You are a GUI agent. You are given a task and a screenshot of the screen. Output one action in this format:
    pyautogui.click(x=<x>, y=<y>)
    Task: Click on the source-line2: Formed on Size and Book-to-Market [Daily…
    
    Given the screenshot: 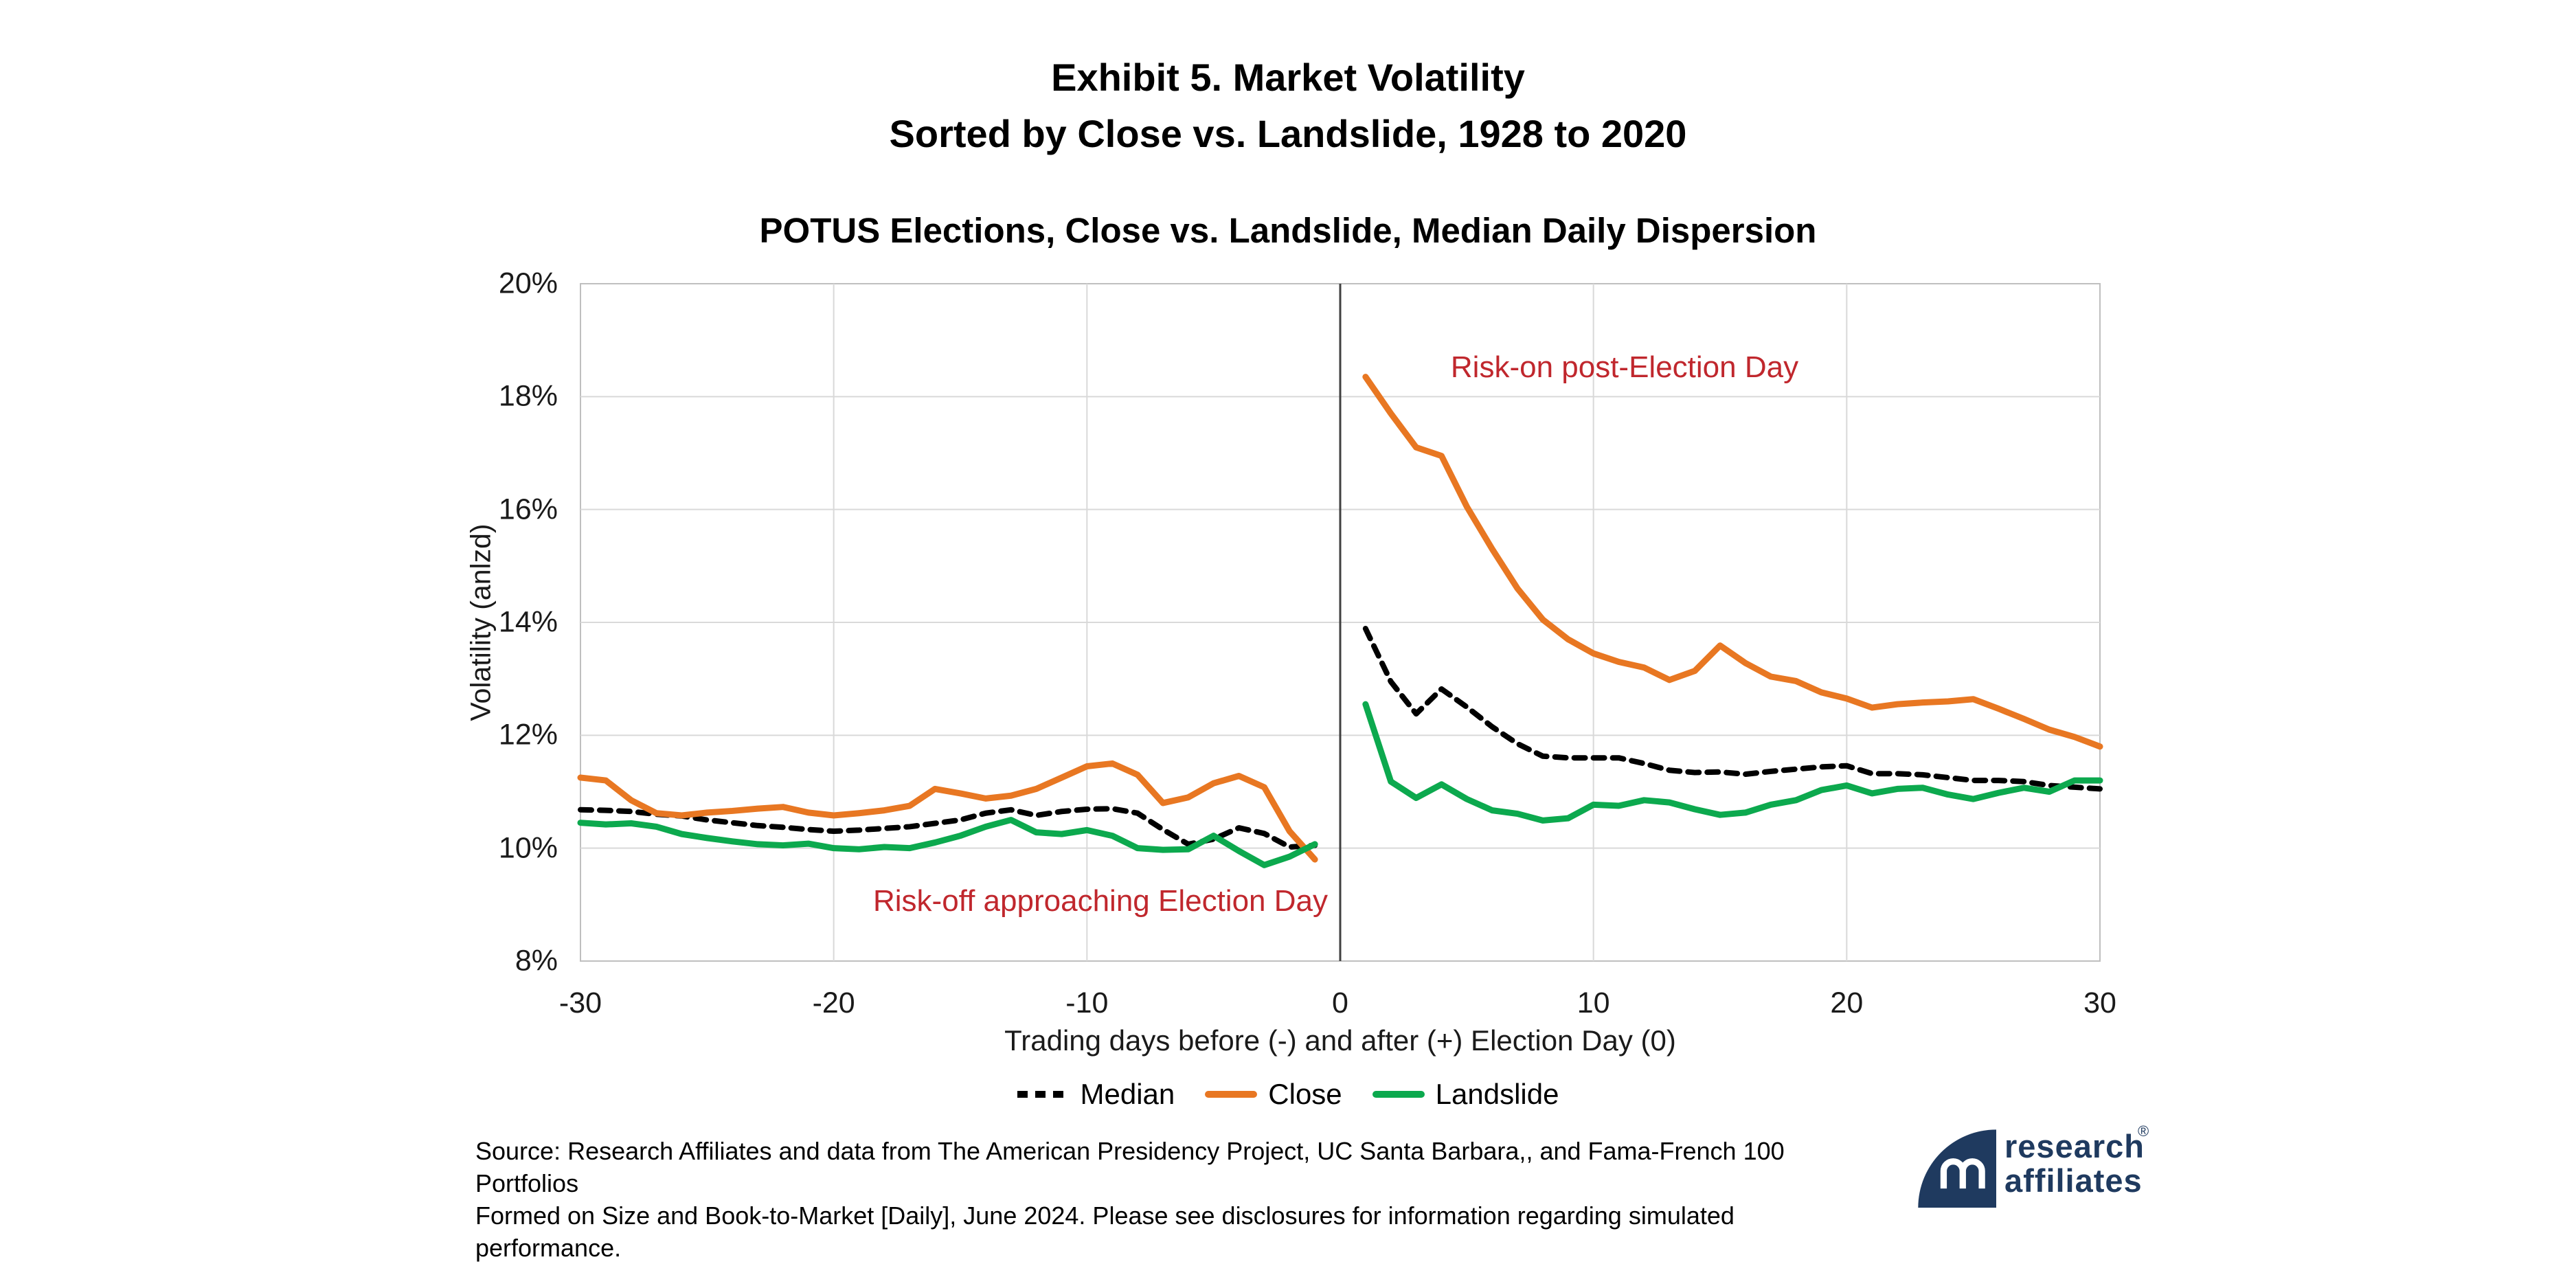 What is the action you would take?
    pyautogui.click(x=1105, y=1231)
    